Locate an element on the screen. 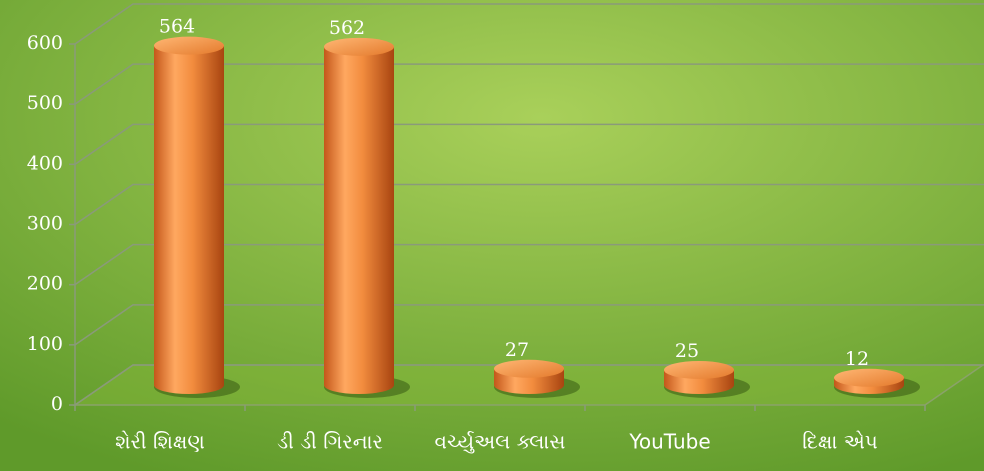  data-label: 12 is located at coordinates (857, 359).